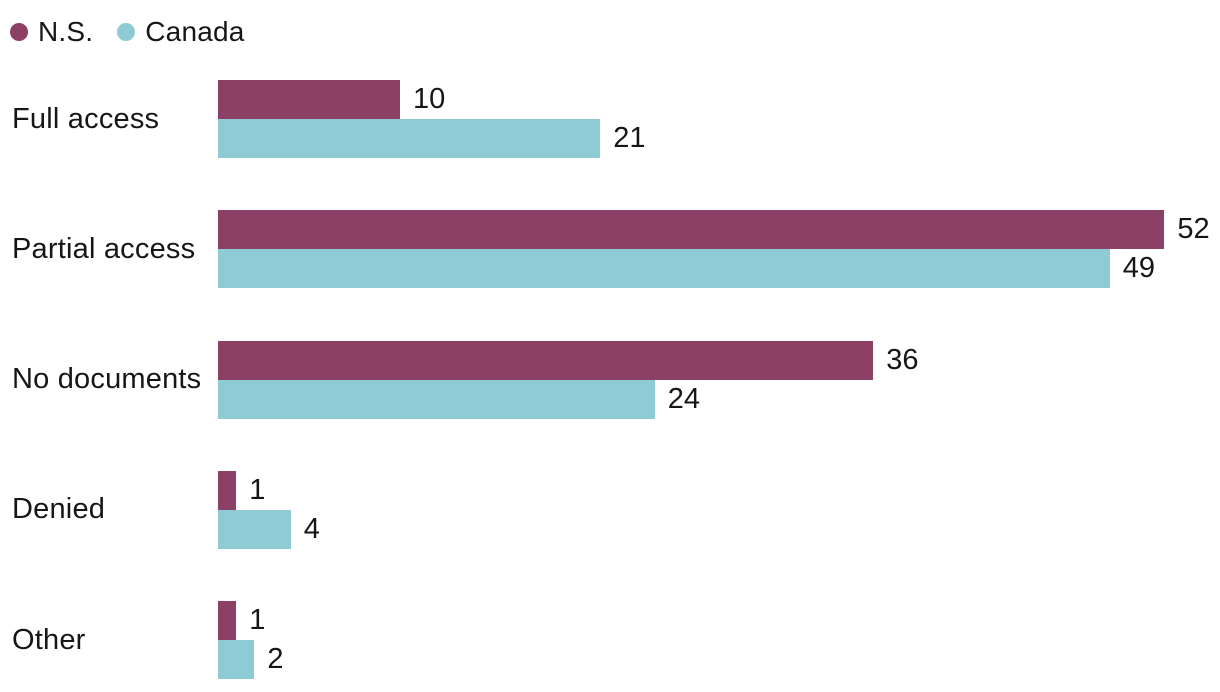  I want to click on value-label: 36, so click(902, 359).